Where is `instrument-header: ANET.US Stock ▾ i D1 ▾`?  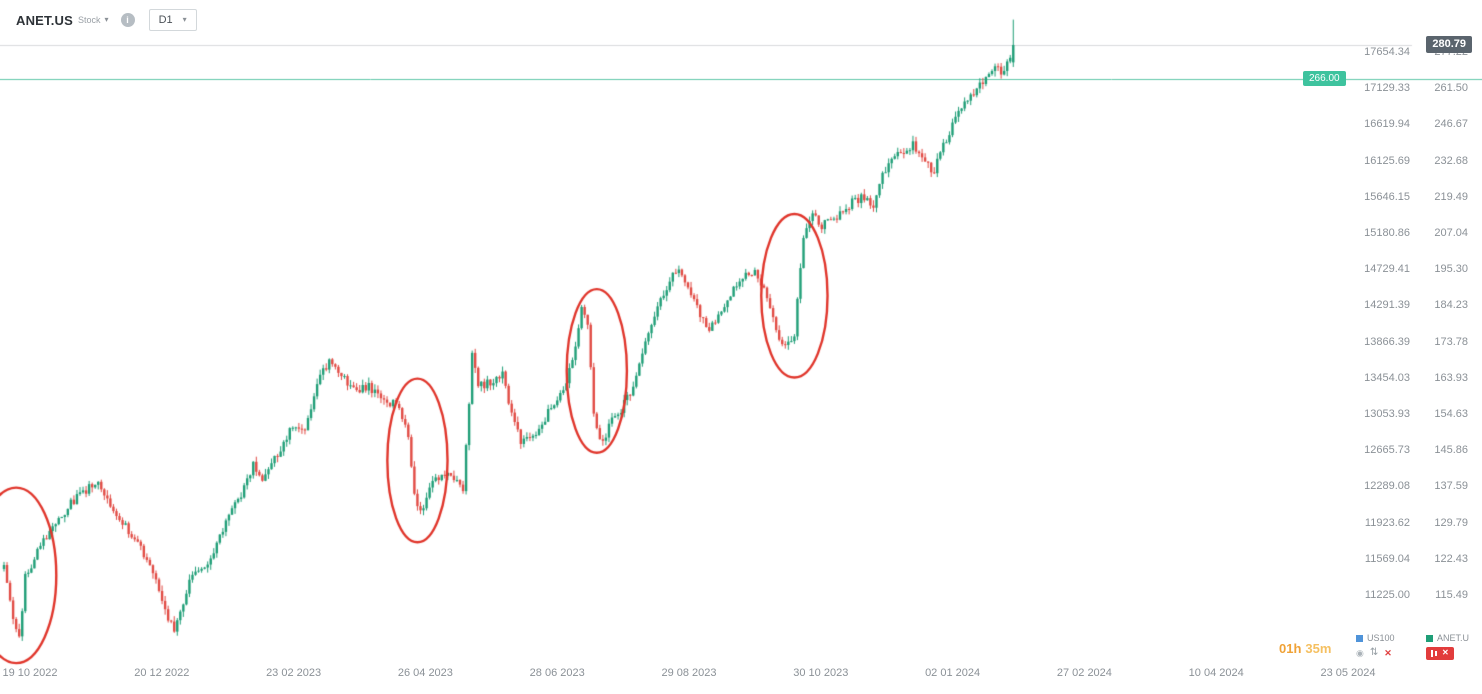 instrument-header: ANET.US Stock ▾ i D1 ▾ is located at coordinates (106, 20).